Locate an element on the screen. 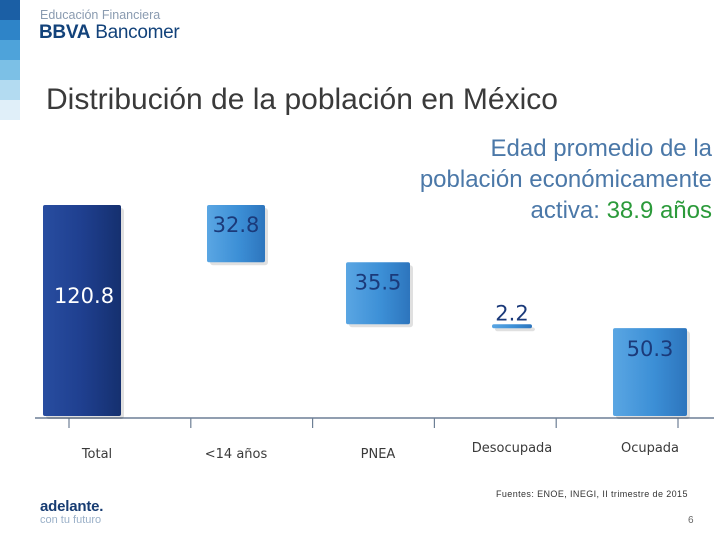 This screenshot has width=720, height=540. subtitle-line-2: población económicamente is located at coordinates (565, 179).